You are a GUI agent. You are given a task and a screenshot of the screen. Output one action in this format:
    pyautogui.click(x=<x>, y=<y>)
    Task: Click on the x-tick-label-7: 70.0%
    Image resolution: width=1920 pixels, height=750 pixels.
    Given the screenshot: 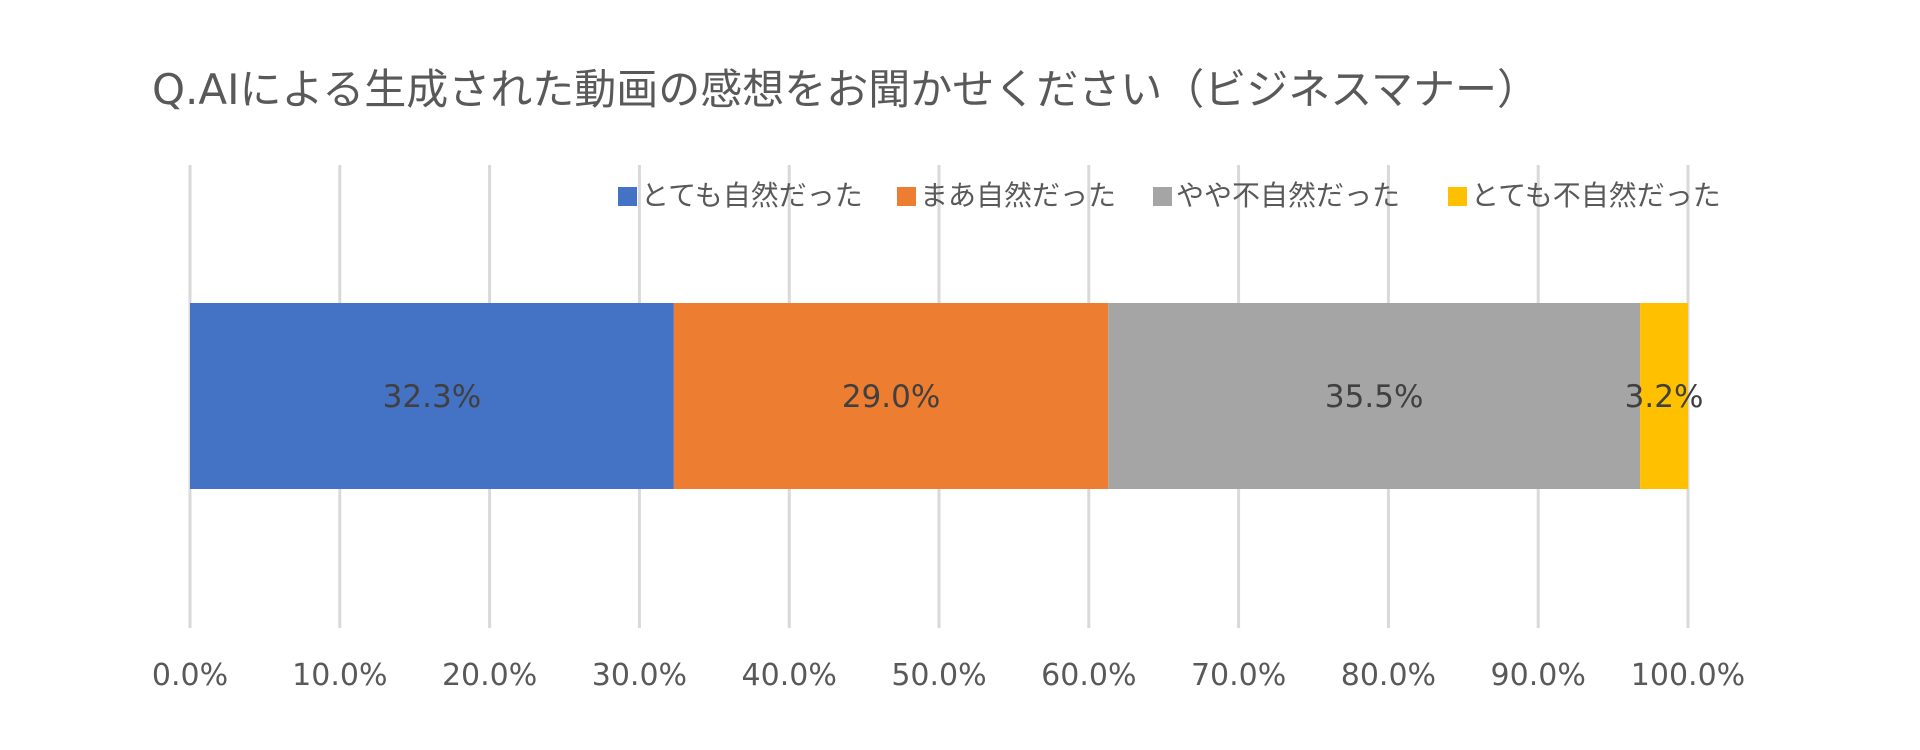 What is the action you would take?
    pyautogui.click(x=1238, y=675)
    